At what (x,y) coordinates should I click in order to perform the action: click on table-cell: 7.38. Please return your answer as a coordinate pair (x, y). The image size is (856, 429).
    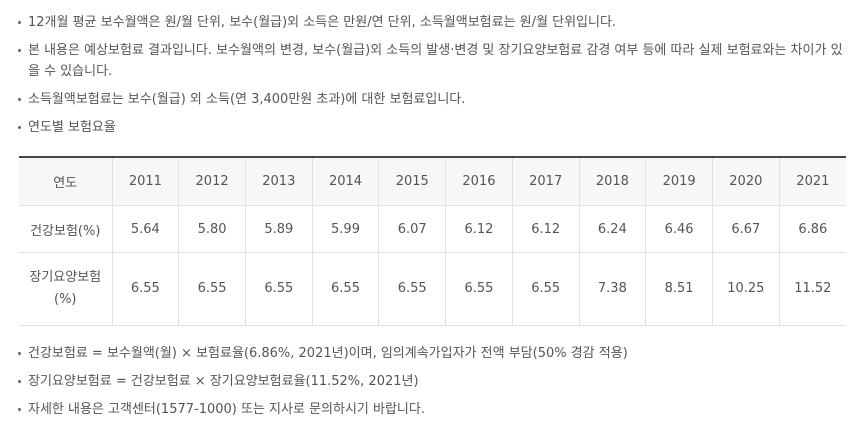
    Looking at the image, I should click on (612, 289).